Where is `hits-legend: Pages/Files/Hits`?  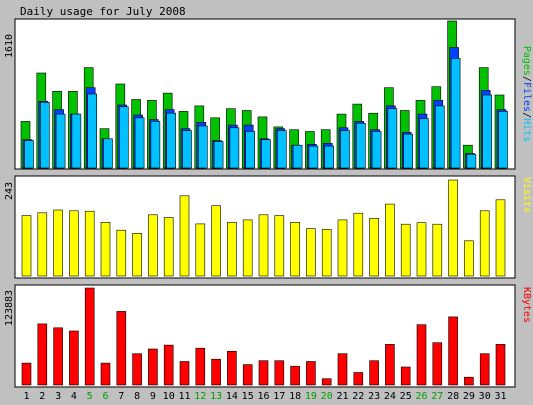
hits-legend: Pages/Files/Hits is located at coordinates (526, 94).